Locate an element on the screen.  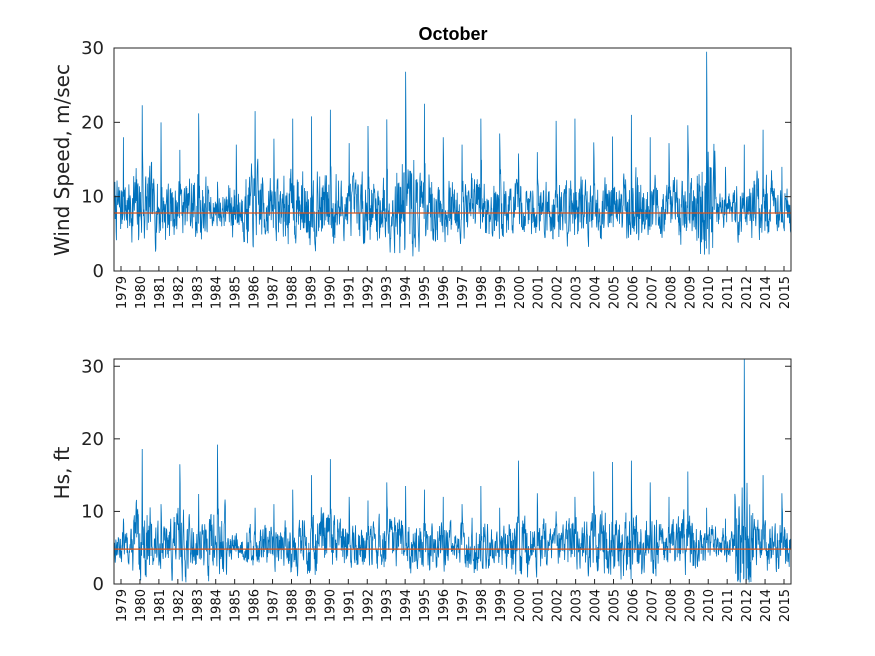
wind-speed-xtick-label: 1993 is located at coordinates (387, 292).